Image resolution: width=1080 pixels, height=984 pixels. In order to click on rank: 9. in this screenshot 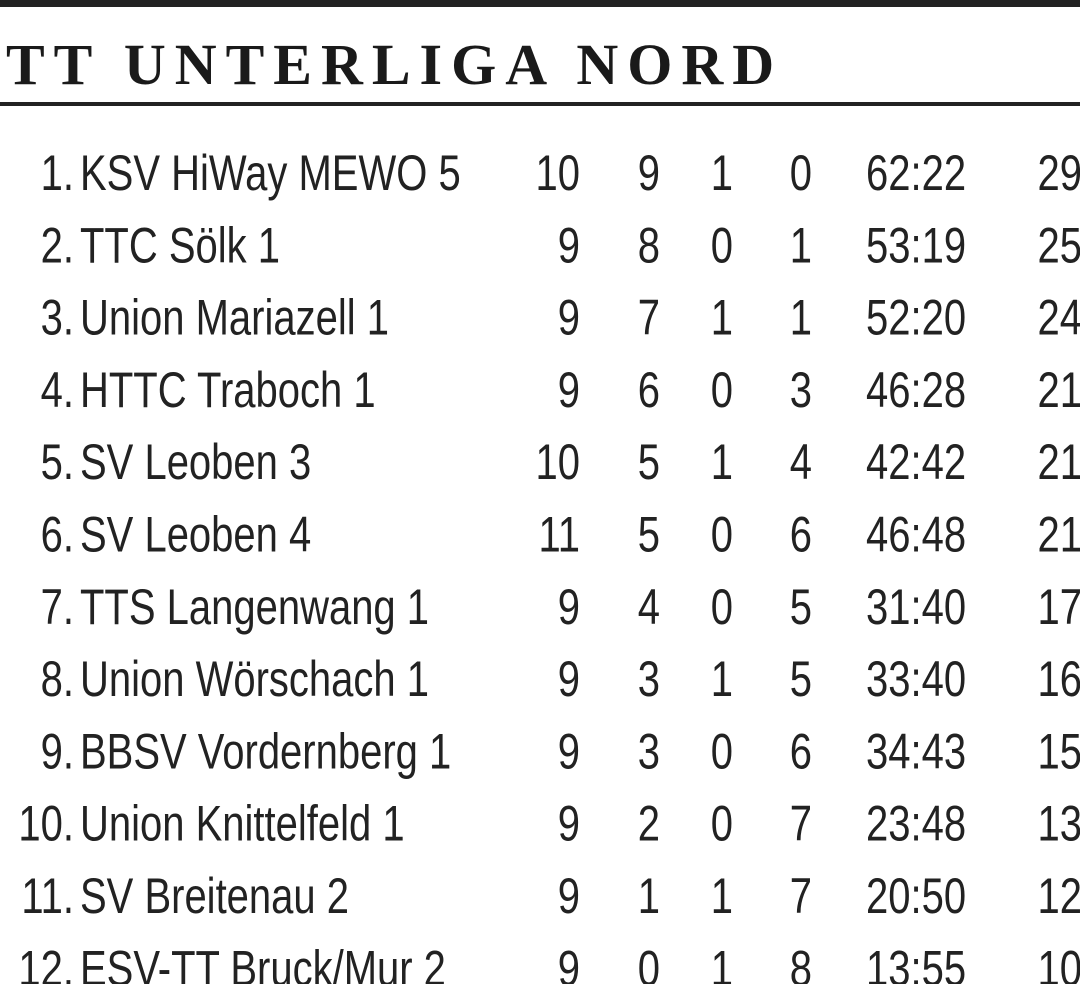, I will do `click(57, 751)`.